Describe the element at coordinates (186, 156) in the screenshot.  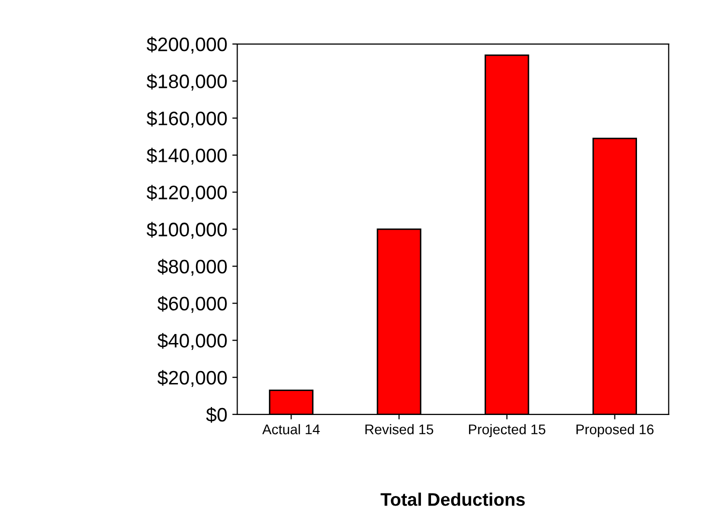
I see `y-tick-label: $140,000` at that location.